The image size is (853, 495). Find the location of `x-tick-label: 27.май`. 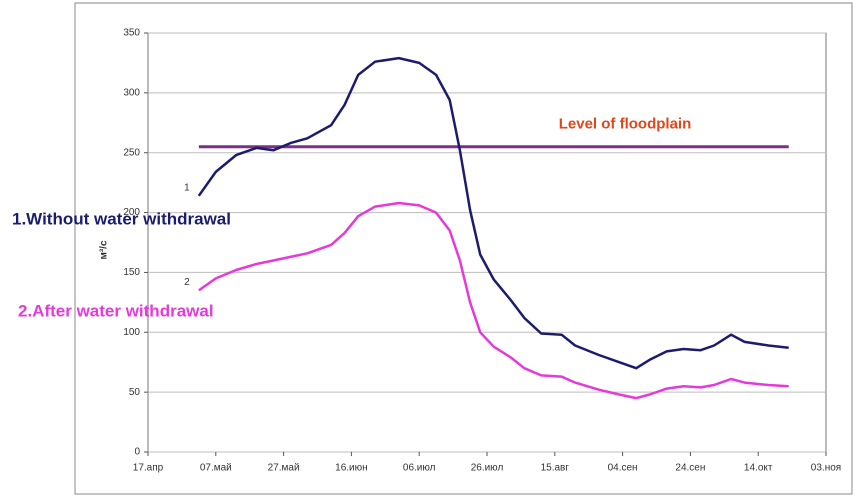

x-tick-label: 27.май is located at coordinates (284, 468).